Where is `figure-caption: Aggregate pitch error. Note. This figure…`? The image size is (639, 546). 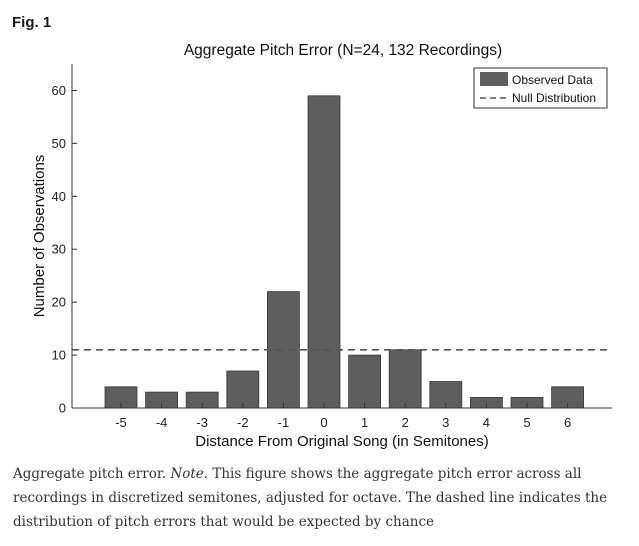
figure-caption: Aggregate pitch error. Note. This figure… is located at coordinates (320, 498).